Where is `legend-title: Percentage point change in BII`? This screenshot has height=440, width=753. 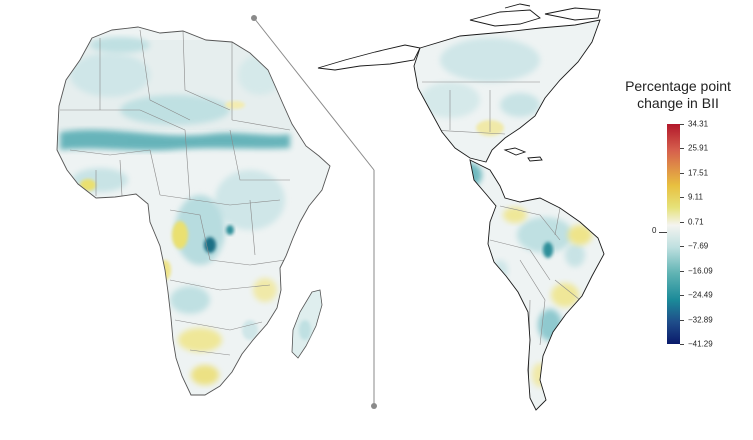
legend-title: Percentage point change in BII is located at coordinates (678, 95).